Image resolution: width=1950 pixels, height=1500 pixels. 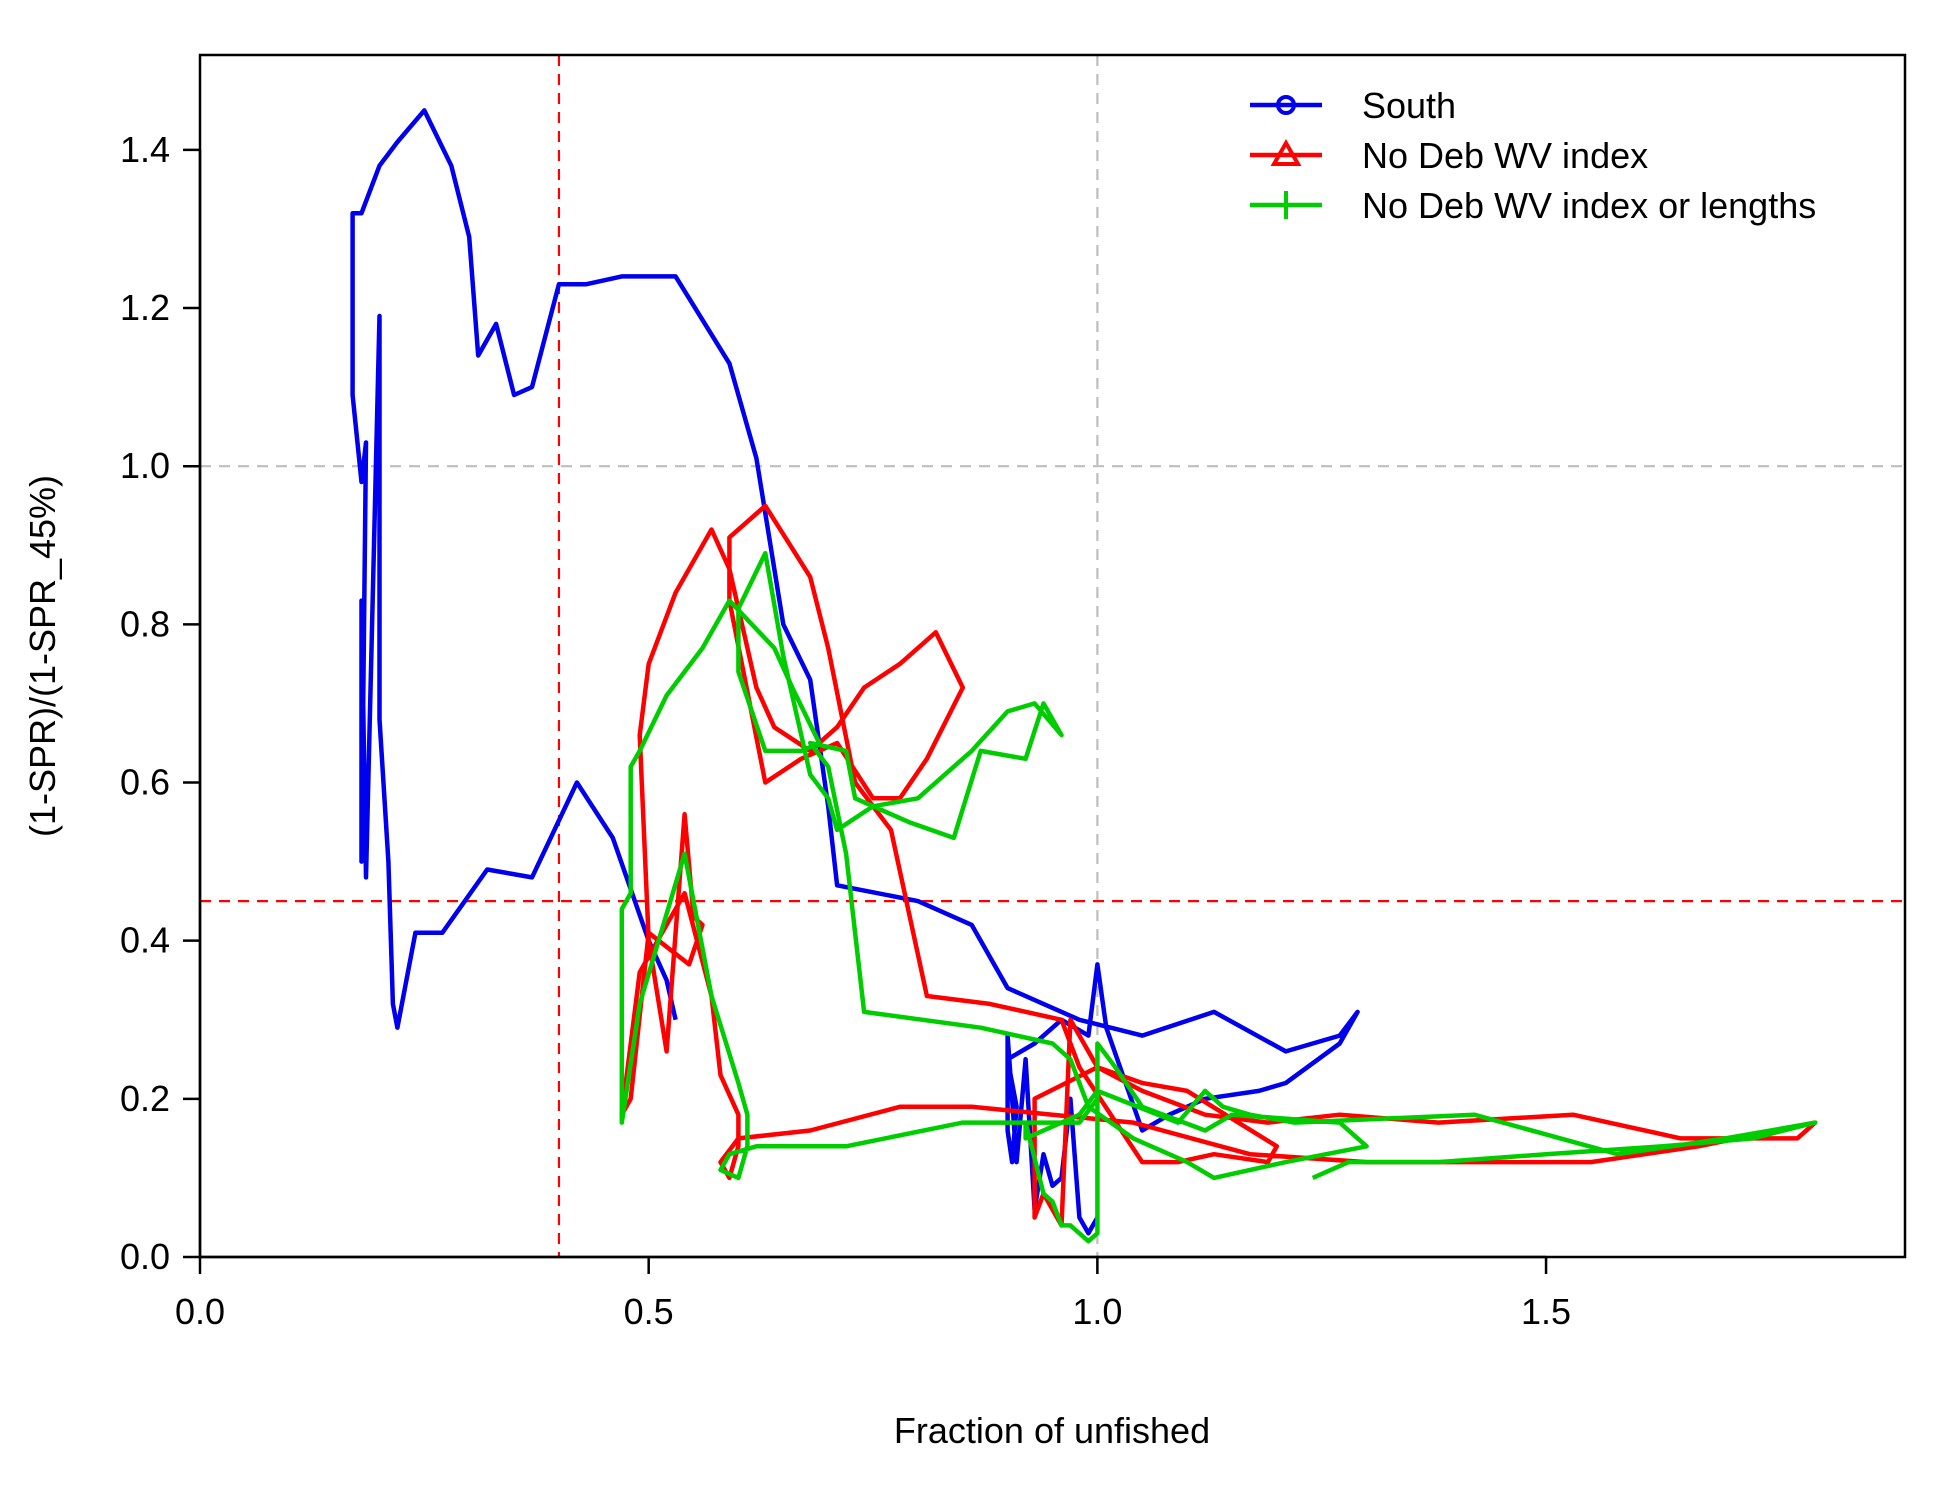 I want to click on x-tick-label: 1.5, so click(x=1546, y=1311).